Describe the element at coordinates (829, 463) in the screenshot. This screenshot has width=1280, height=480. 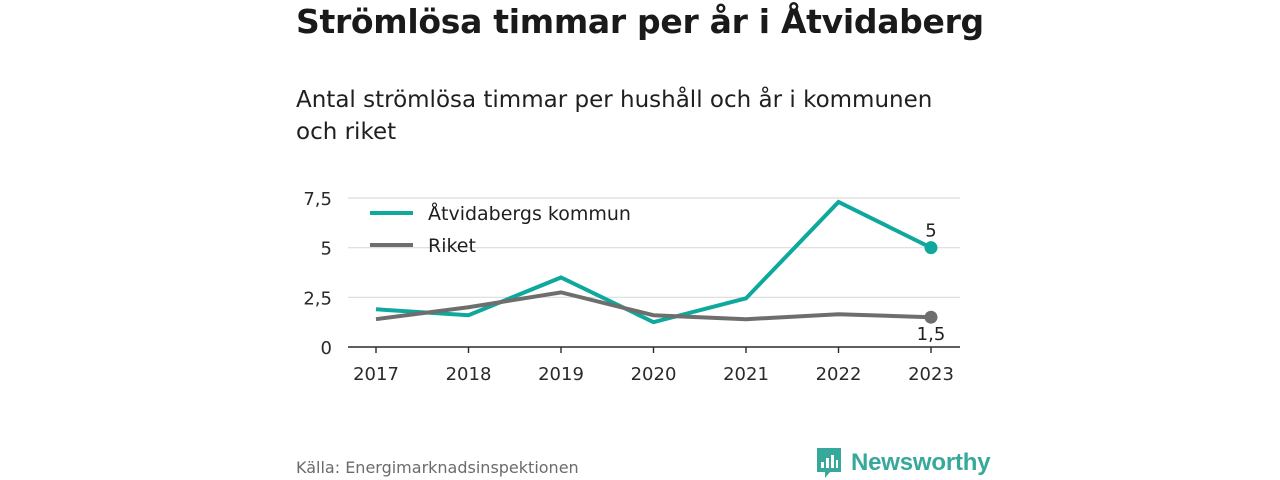
I see `bar-chart-speech-bubble-icon` at that location.